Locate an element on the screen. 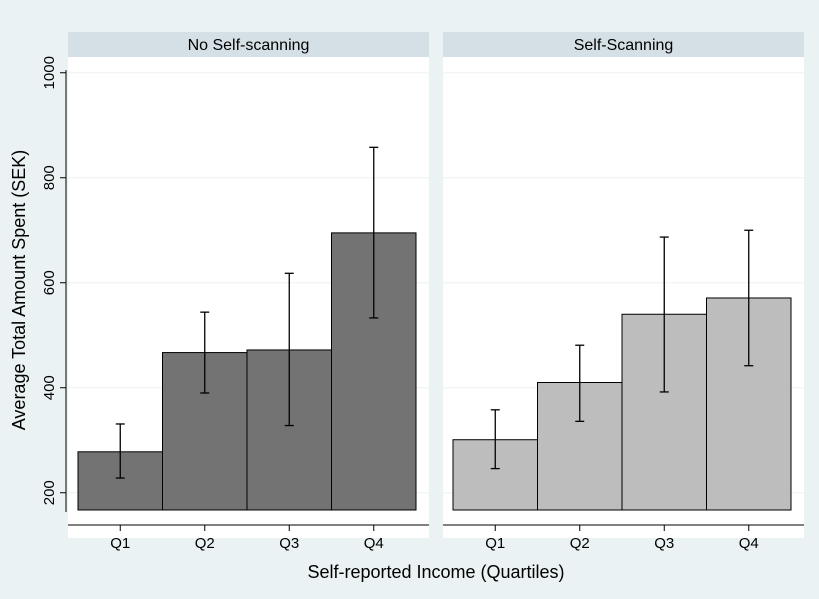 Image resolution: width=819 pixels, height=599 pixels. y-tick-label: 600 is located at coordinates (49, 282).